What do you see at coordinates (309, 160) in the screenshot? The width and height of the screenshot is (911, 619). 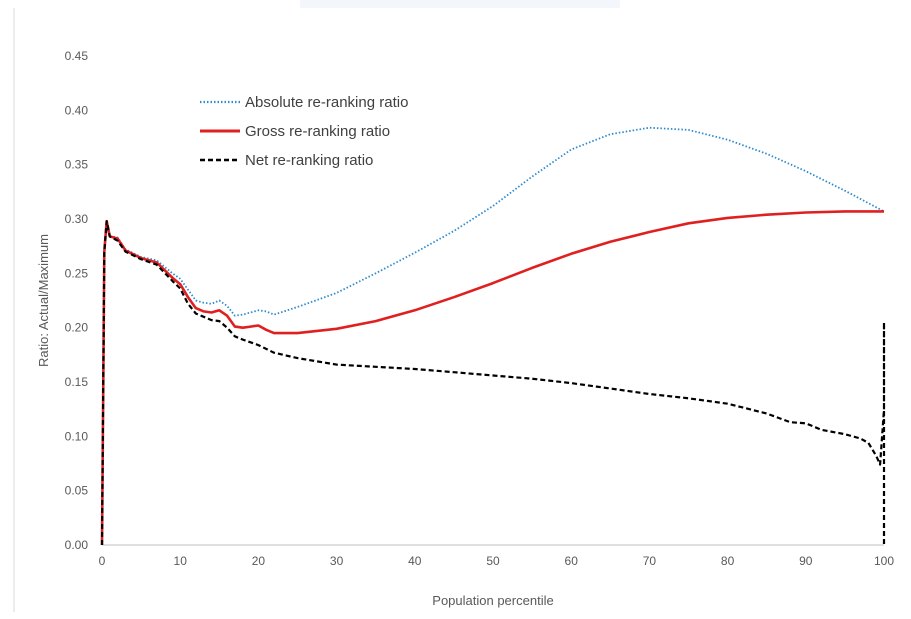 I see `legend-label: Net re-ranking ratio` at bounding box center [309, 160].